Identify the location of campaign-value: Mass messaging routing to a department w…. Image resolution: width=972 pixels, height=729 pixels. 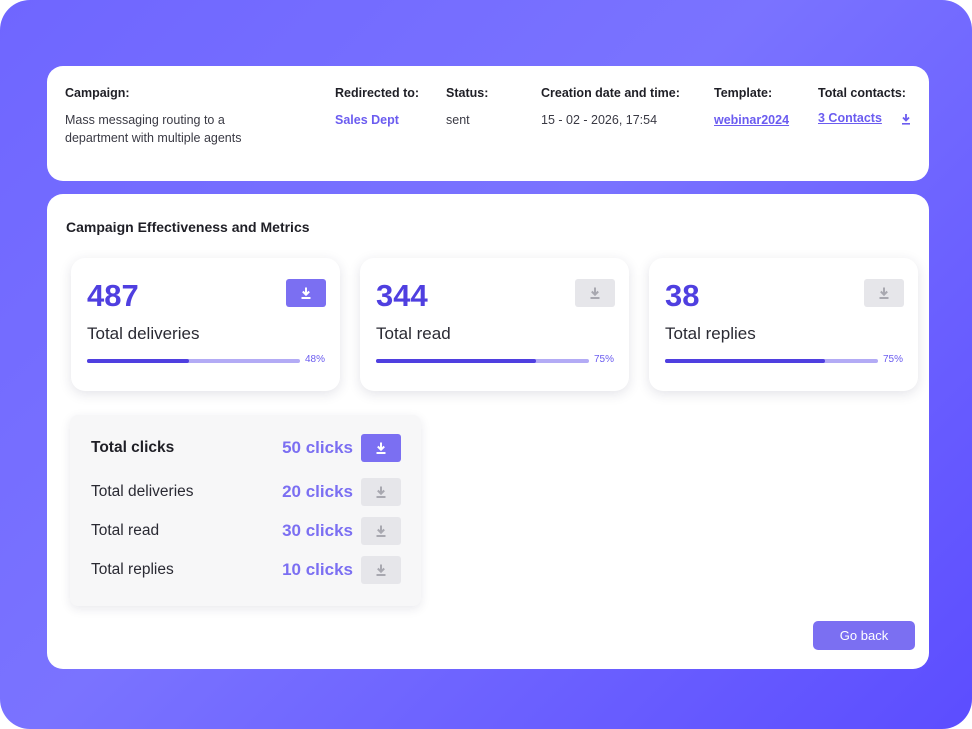
(153, 129).